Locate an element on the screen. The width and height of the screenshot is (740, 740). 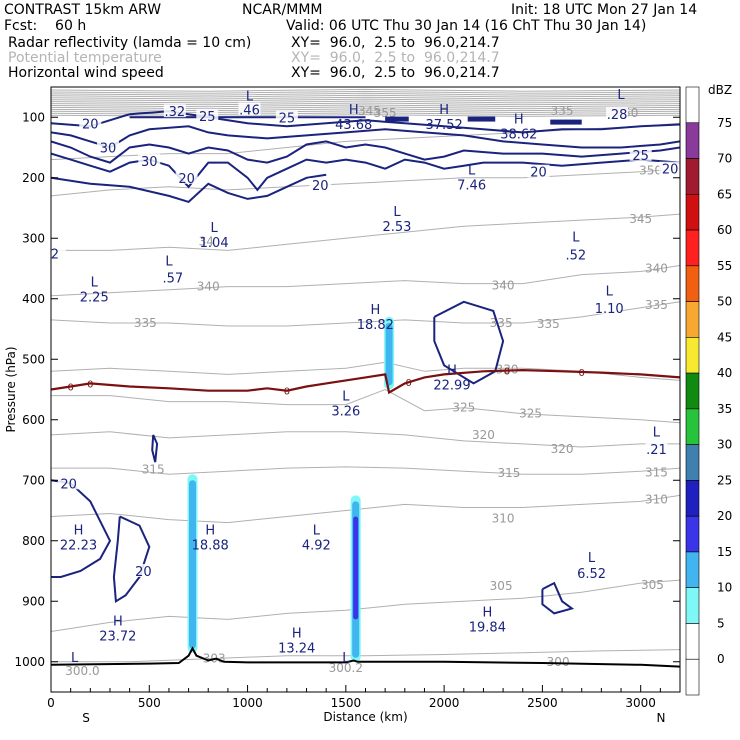
y-tick-label: 200 is located at coordinates (33, 178).